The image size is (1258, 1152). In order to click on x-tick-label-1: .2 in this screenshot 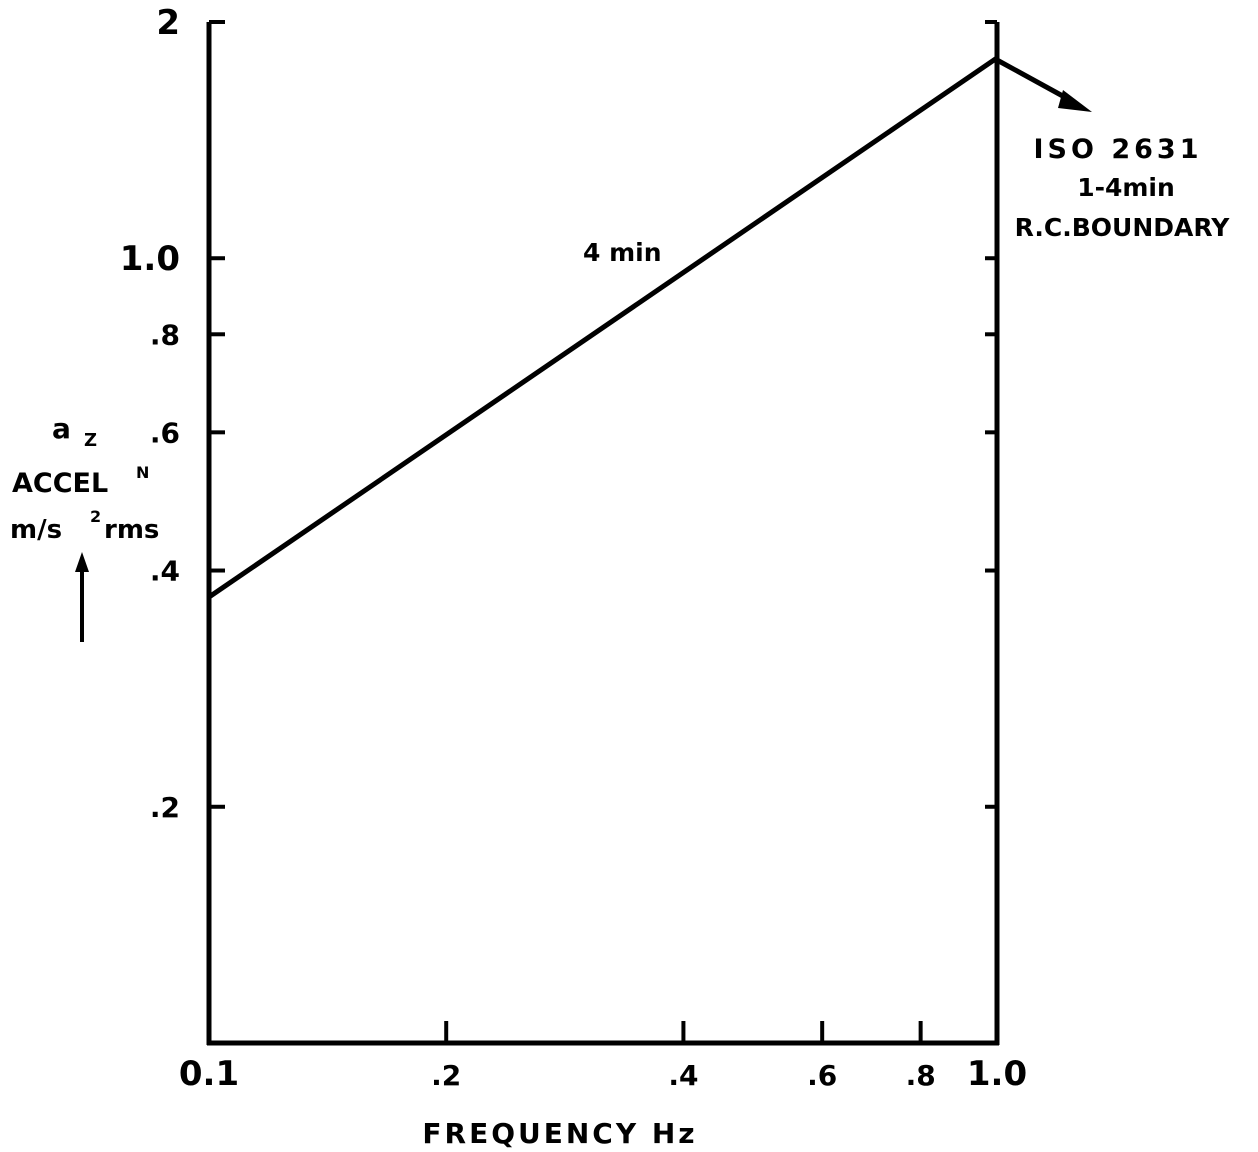, I will do `click(446, 1075)`.